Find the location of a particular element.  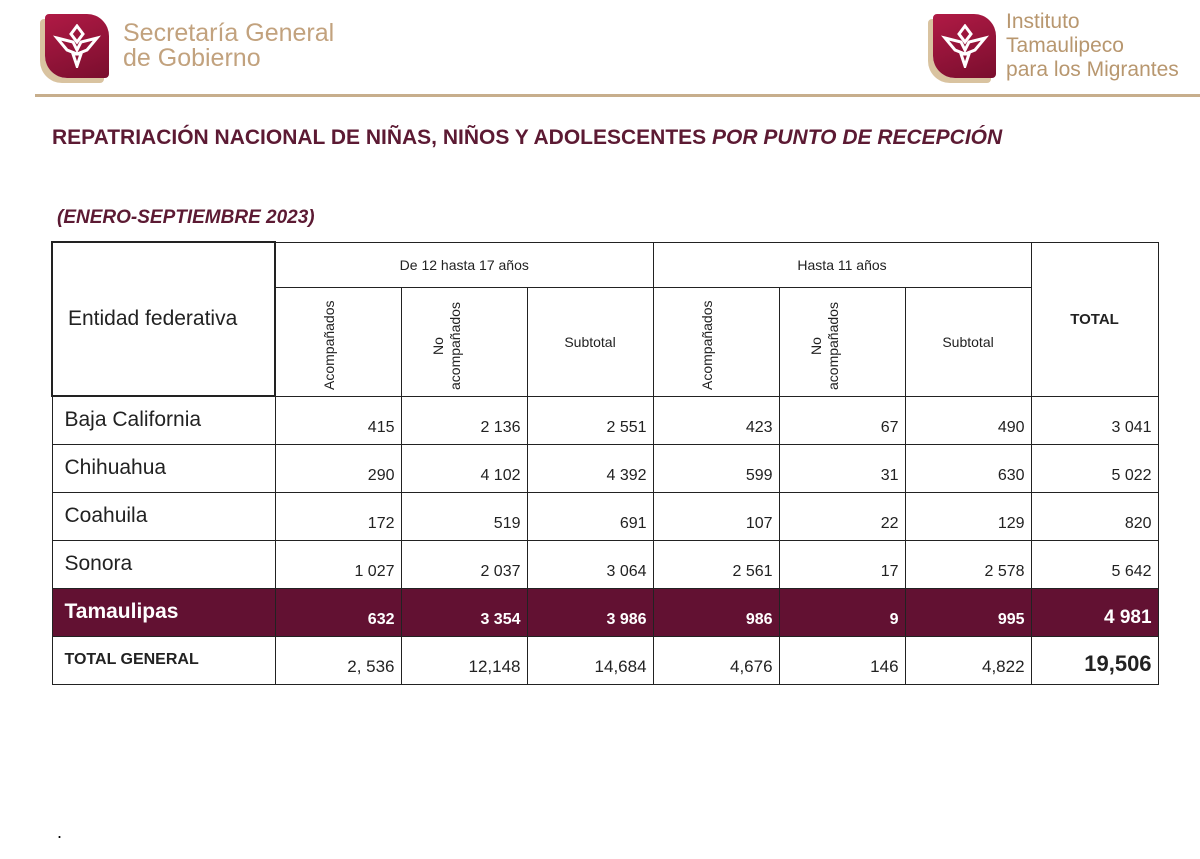

cell-value: 172 is located at coordinates (338, 516).